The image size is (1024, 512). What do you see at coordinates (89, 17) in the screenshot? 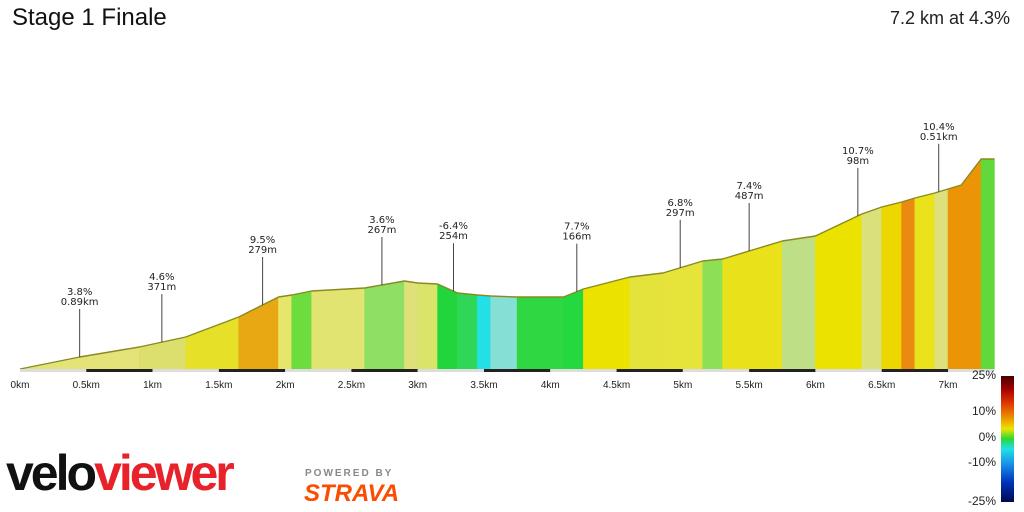
I see `page-title: Stage 1 Finale` at bounding box center [89, 17].